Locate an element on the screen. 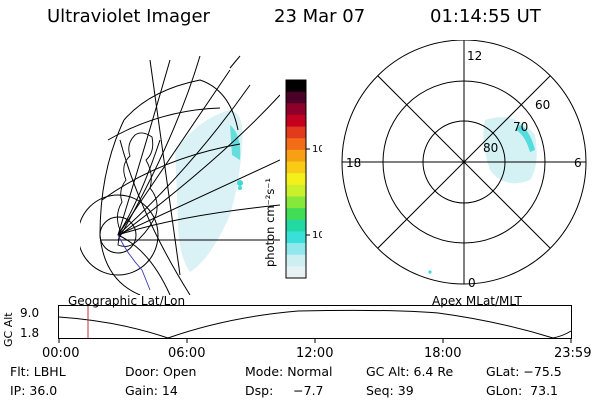  xtick-2359: 23:59 is located at coordinates (573, 353).